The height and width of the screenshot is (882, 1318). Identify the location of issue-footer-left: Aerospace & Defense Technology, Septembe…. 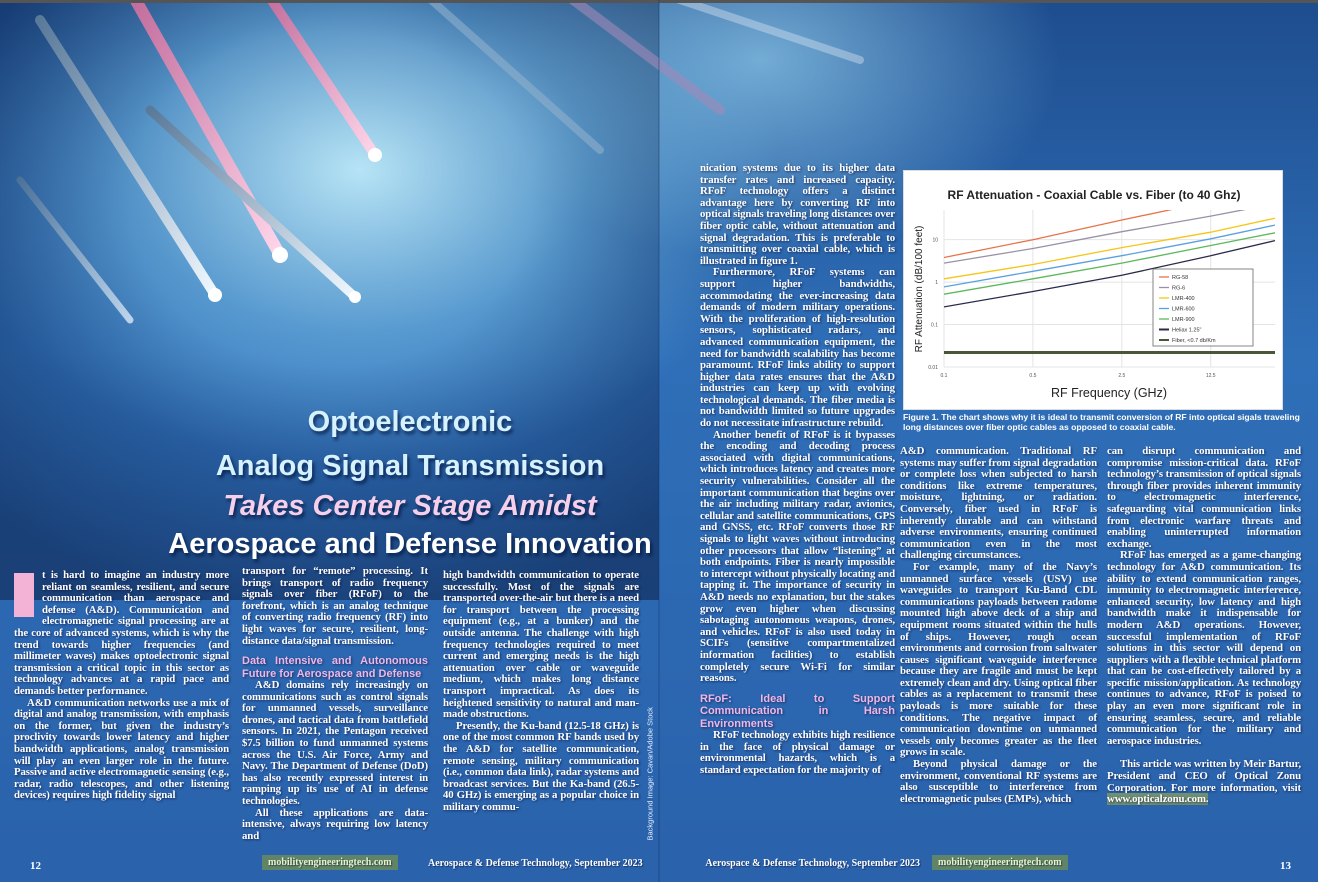
(535, 863).